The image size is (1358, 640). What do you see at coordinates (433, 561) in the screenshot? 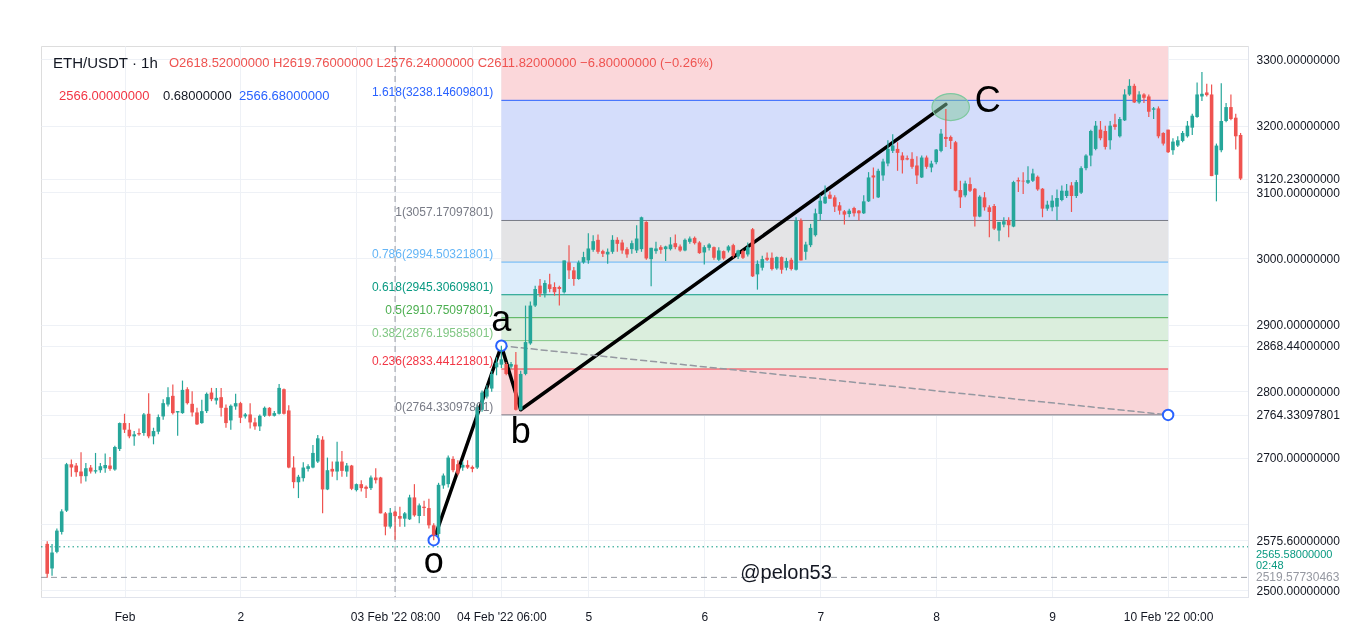
I see `annotation: o` at bounding box center [433, 561].